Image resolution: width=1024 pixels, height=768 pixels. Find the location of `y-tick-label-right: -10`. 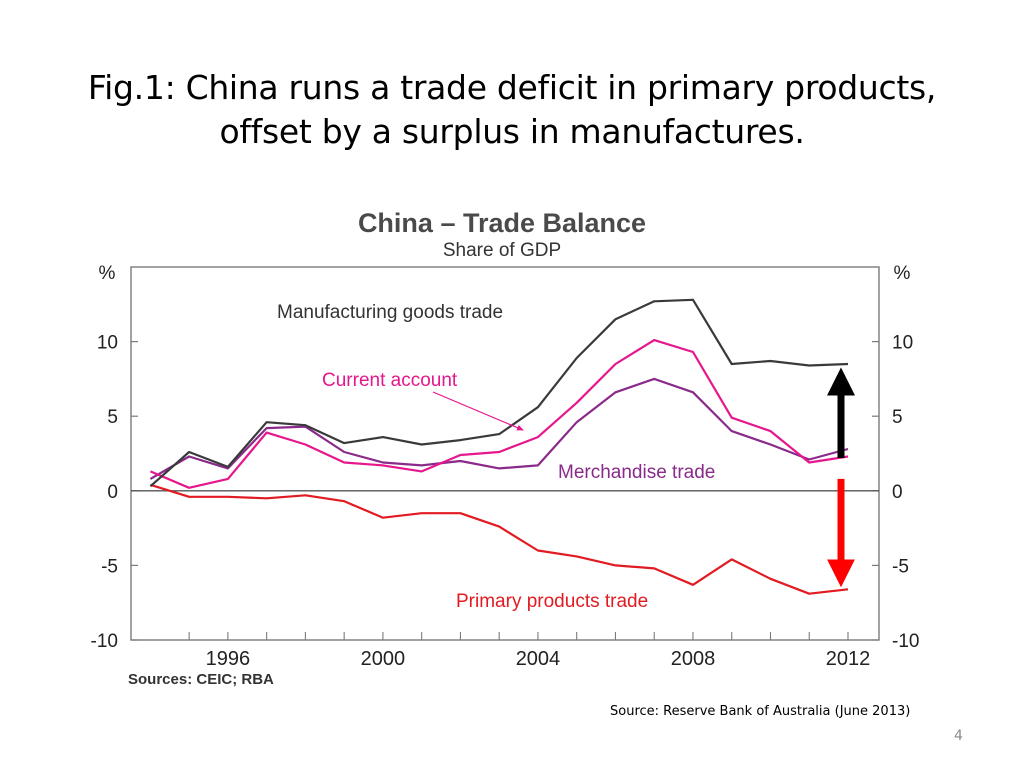

y-tick-label-right: -10 is located at coordinates (905, 641).